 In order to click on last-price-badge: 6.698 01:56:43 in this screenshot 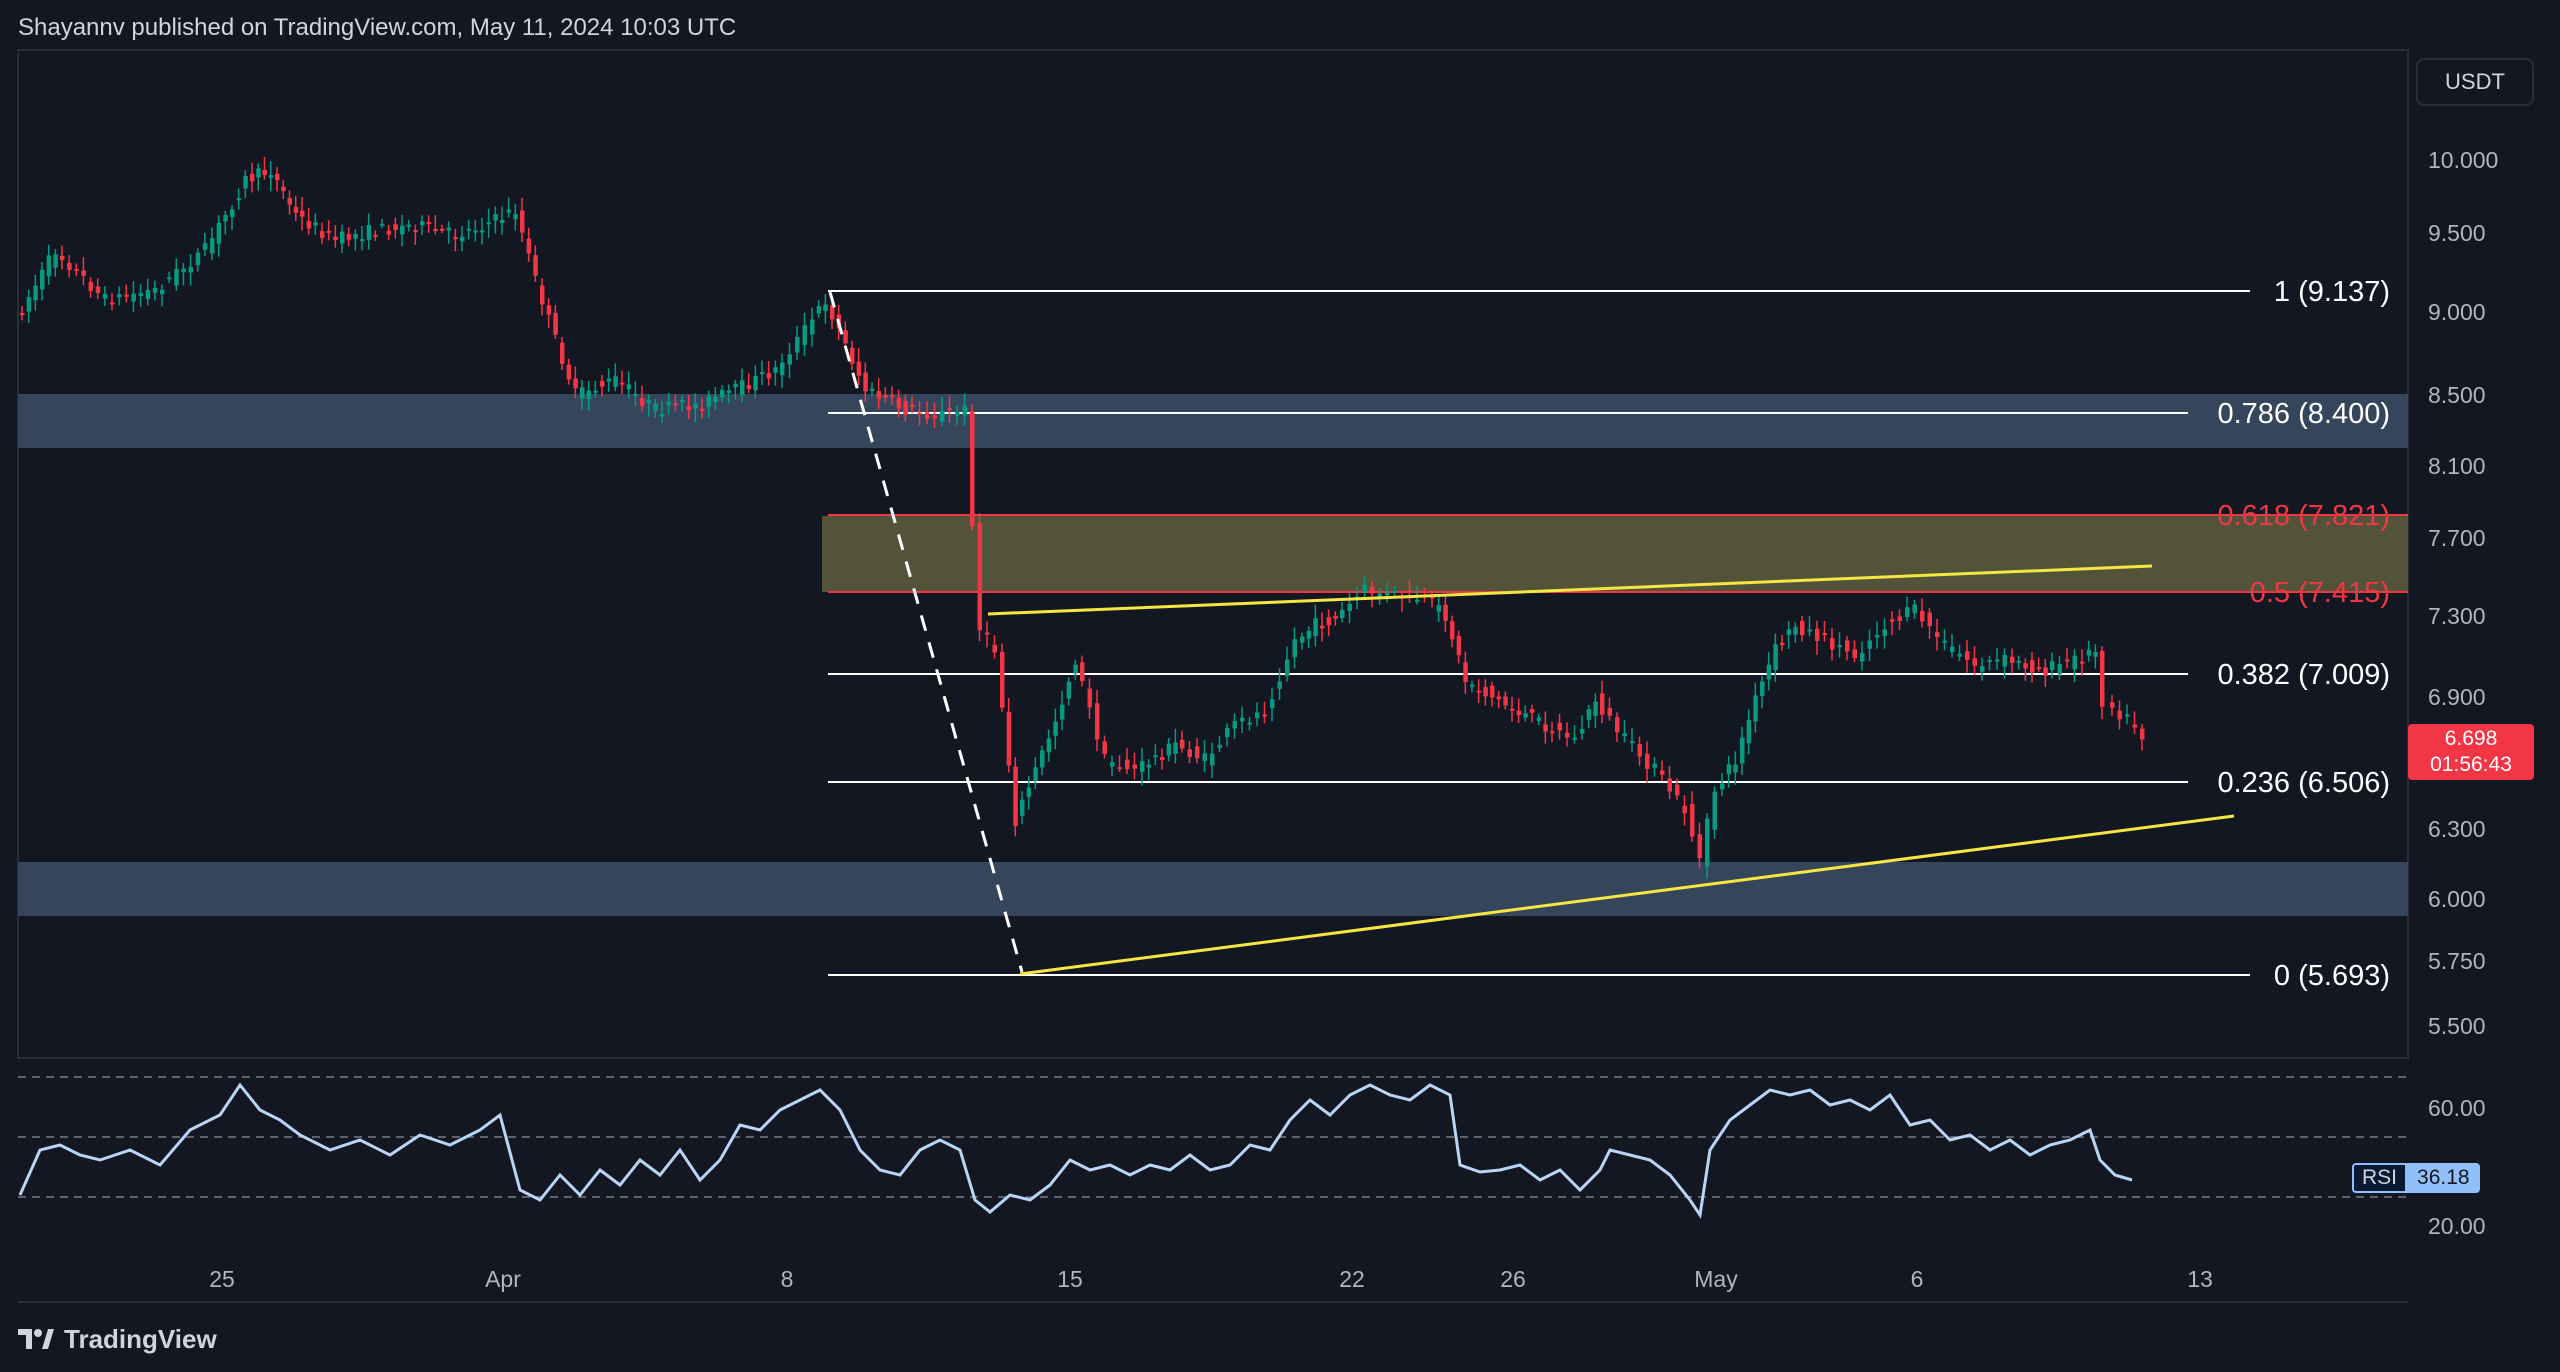, I will do `click(2471, 752)`.